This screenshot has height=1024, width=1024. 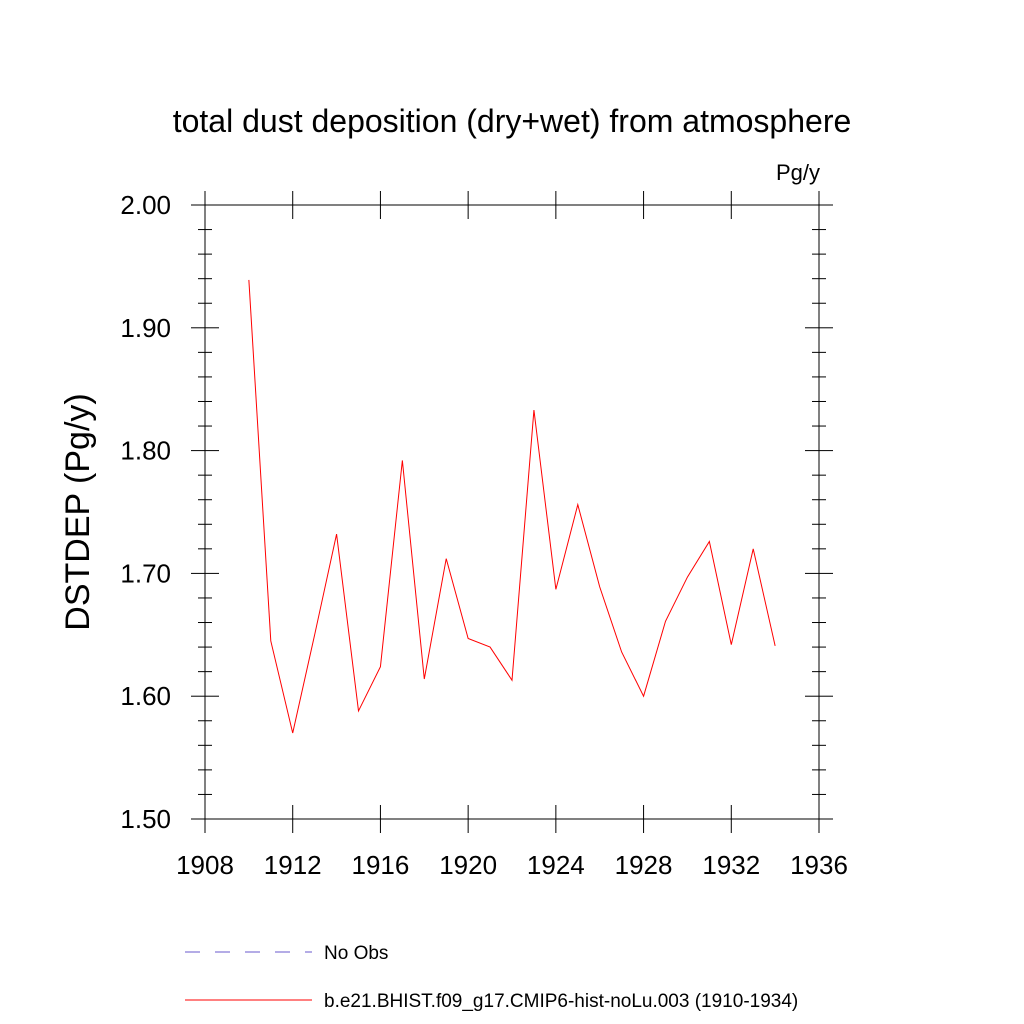 I want to click on y-tick-label: 1.80, so click(x=145, y=451).